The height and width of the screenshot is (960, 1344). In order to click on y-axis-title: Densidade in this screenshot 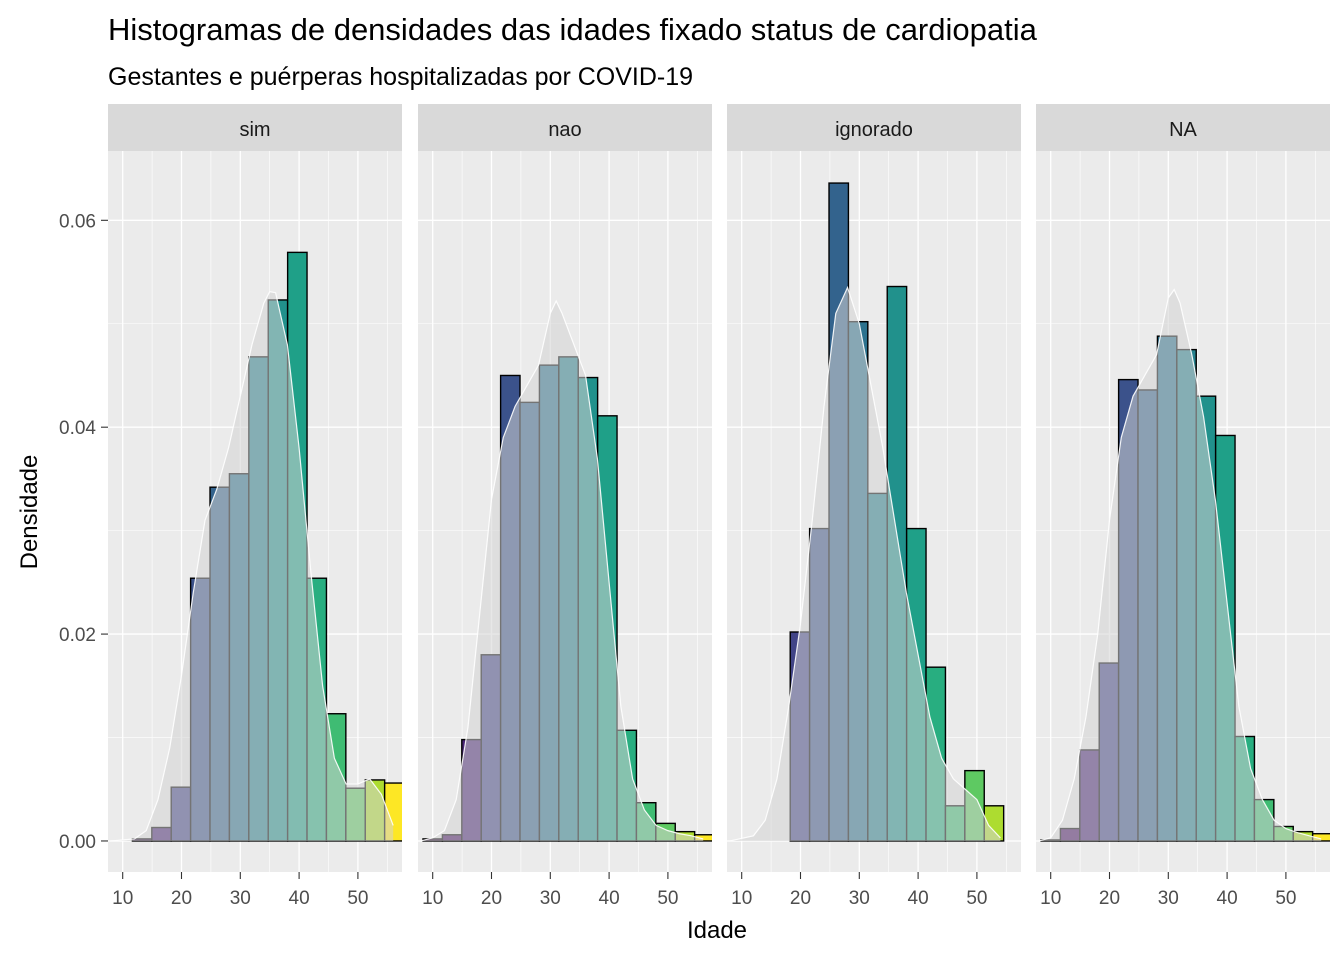, I will do `click(29, 512)`.